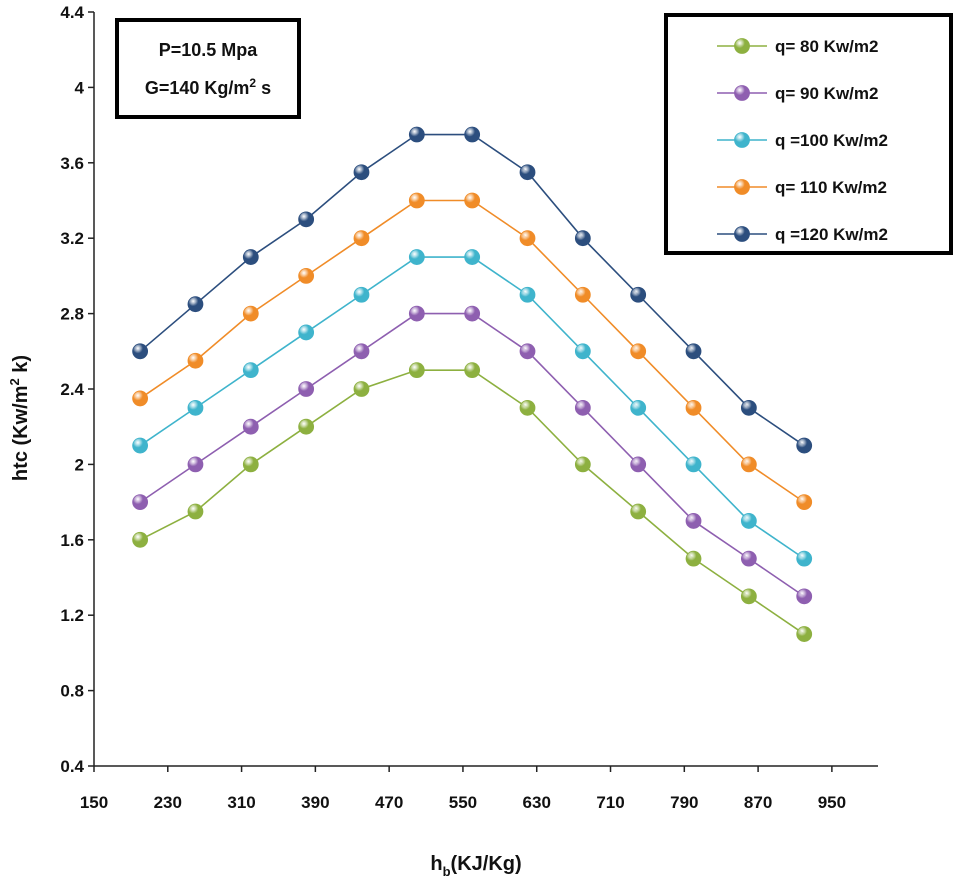  Describe the element at coordinates (209, 50) in the screenshot. I see `annotation-pressure: P=10.5 Mpa` at that location.